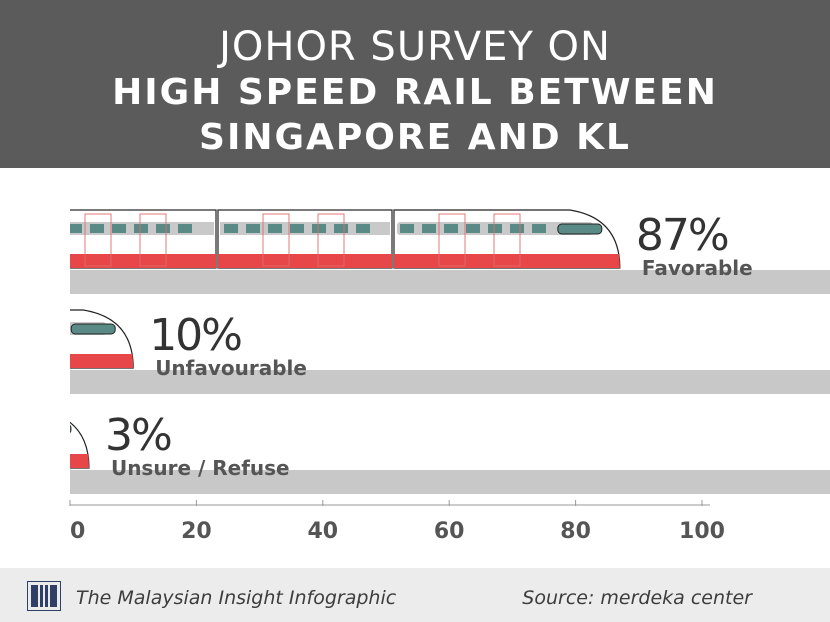 Image resolution: width=830 pixels, height=622 pixels. Describe the element at coordinates (138, 435) in the screenshot. I see `value-label: 3%` at that location.